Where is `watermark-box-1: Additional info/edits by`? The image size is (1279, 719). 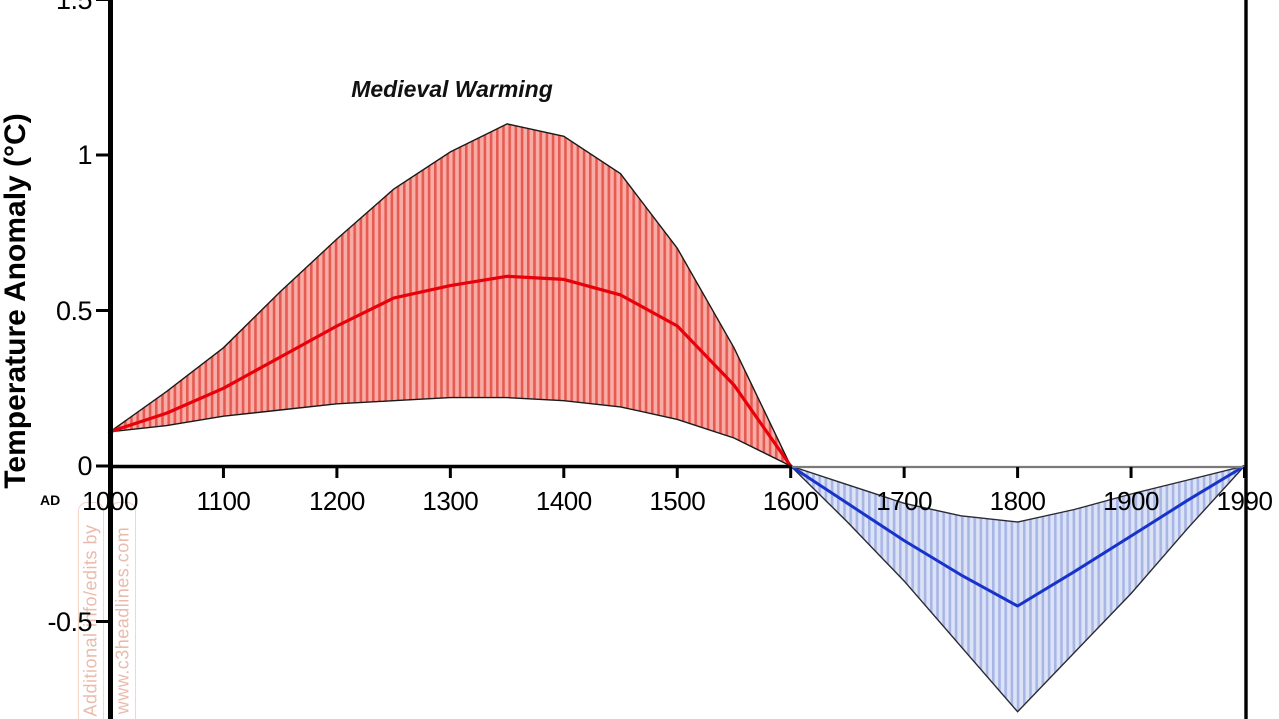 watermark-box-1: Additional info/edits by is located at coordinates (91, 610).